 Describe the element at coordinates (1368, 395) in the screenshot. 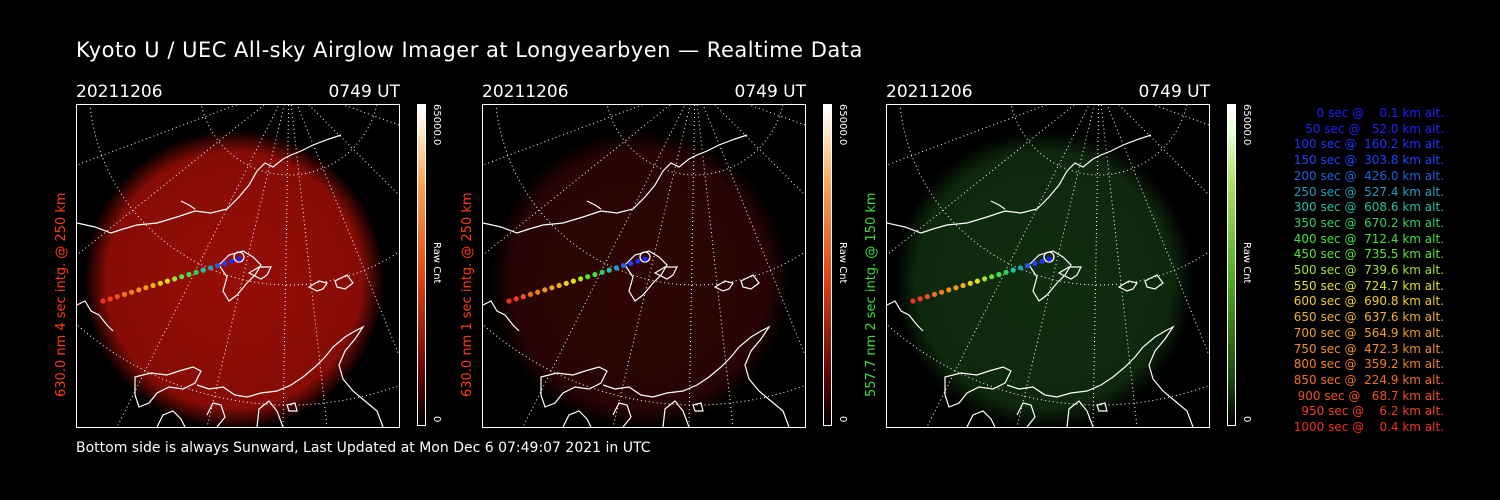

I see `legend-entry: 900 sec @ 68.7 km alt.` at that location.